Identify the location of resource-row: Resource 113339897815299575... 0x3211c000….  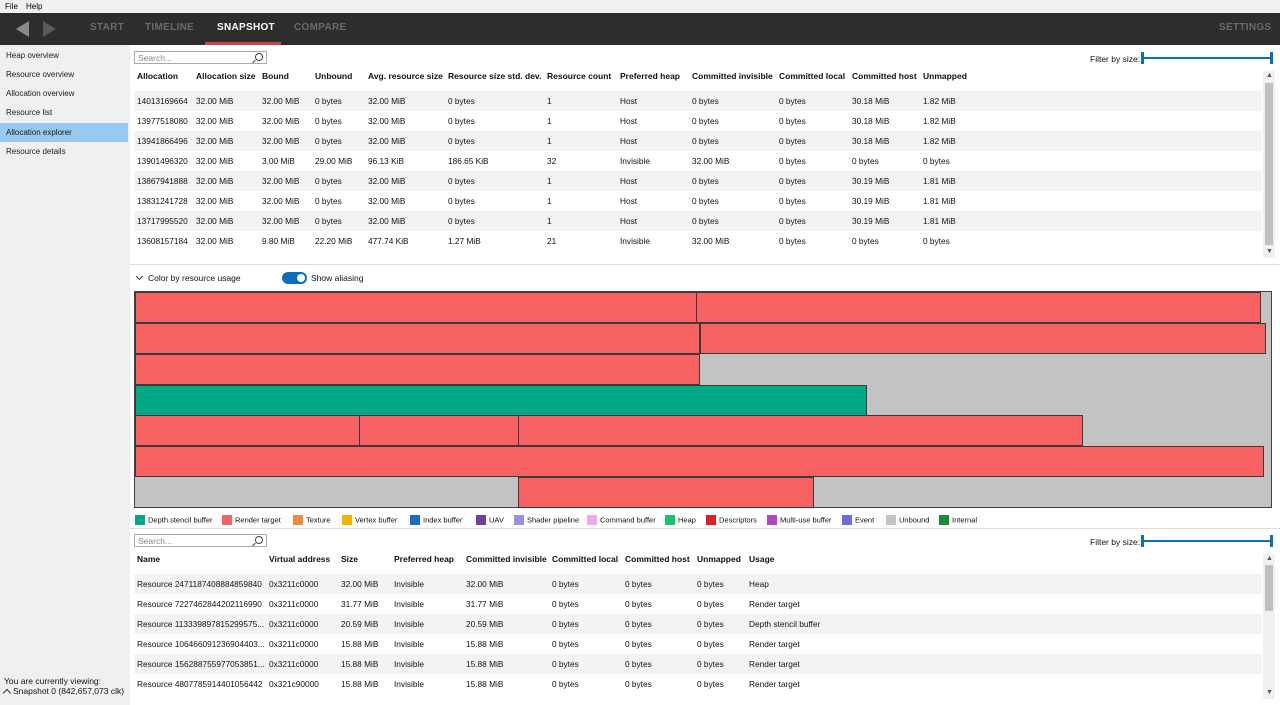
(698, 624).